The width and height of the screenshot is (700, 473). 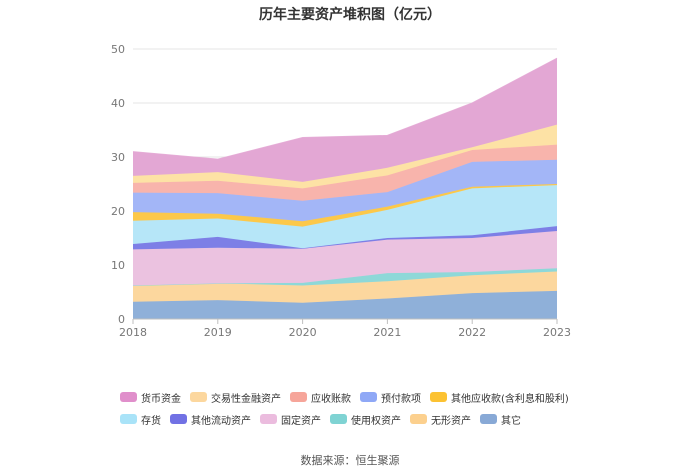 I want to click on legend-item: 应收账款, so click(x=320, y=397).